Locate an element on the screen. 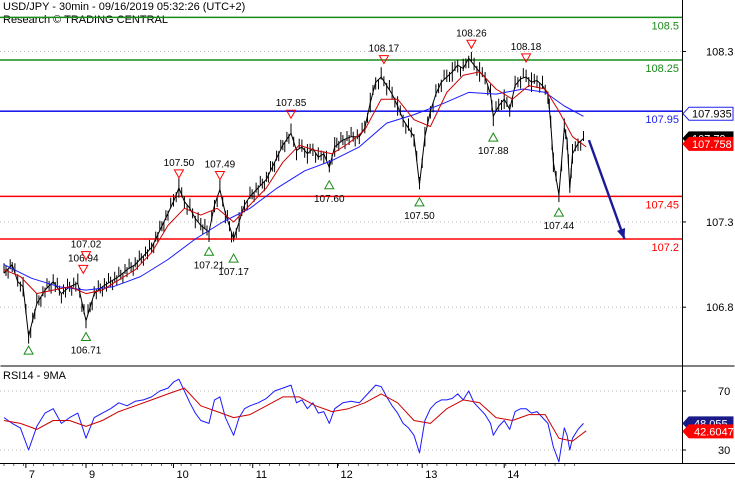  peak-label: 107.49 is located at coordinates (220, 165).